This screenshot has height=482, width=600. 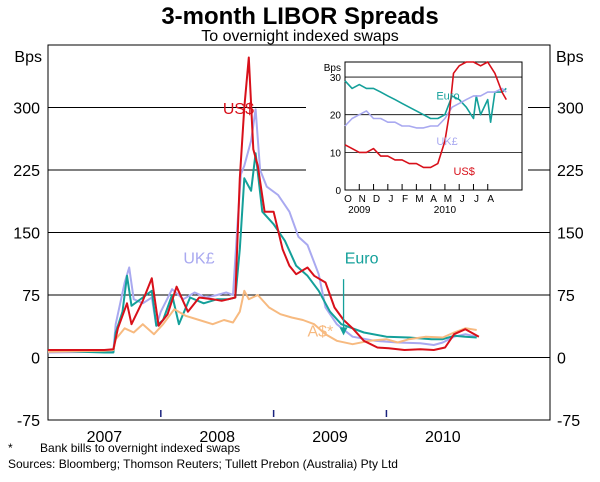 What do you see at coordinates (336, 78) in the screenshot?
I see `inset-y-tick-label: 30` at bounding box center [336, 78].